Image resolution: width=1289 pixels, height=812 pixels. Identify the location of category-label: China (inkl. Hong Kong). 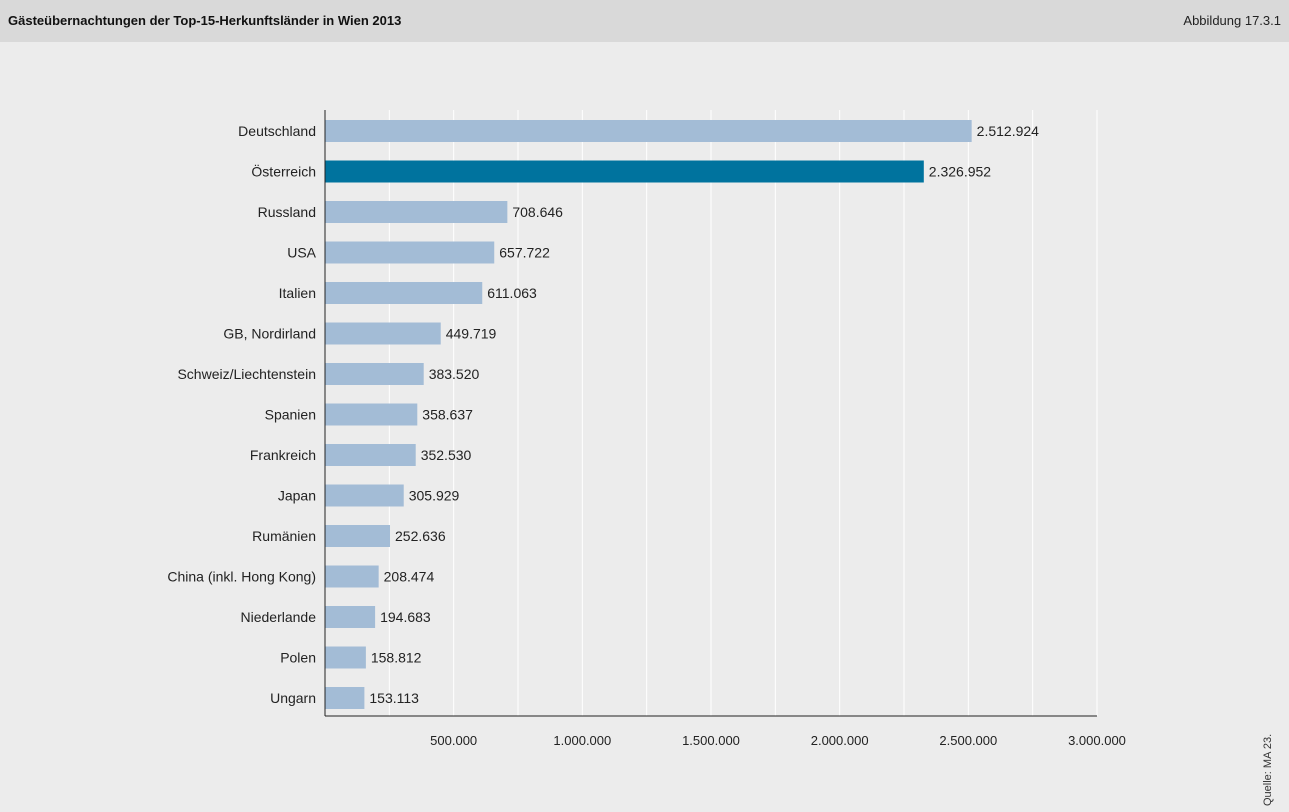
(241, 577).